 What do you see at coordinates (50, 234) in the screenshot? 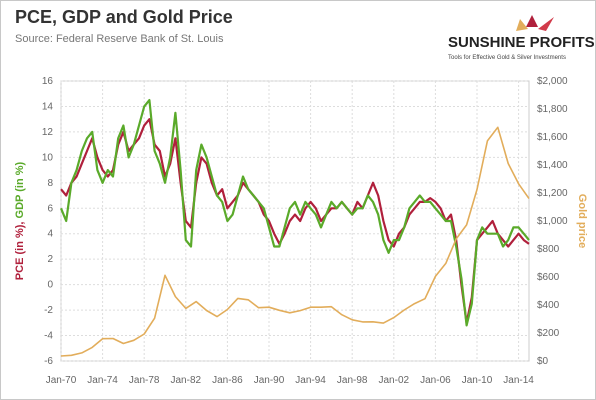
I see `y-left-tick-label: 4` at bounding box center [50, 234].